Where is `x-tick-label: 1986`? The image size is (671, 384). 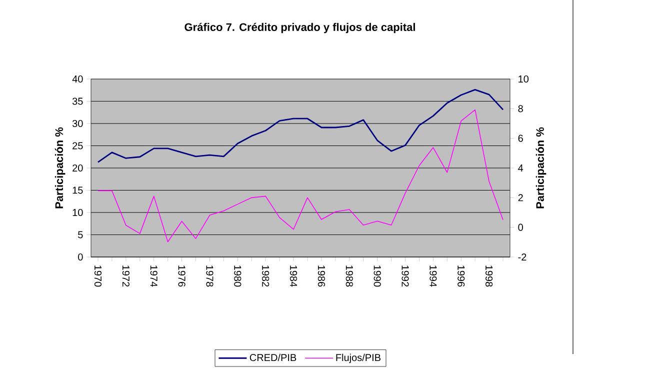 x-tick-label: 1986 is located at coordinates (321, 276).